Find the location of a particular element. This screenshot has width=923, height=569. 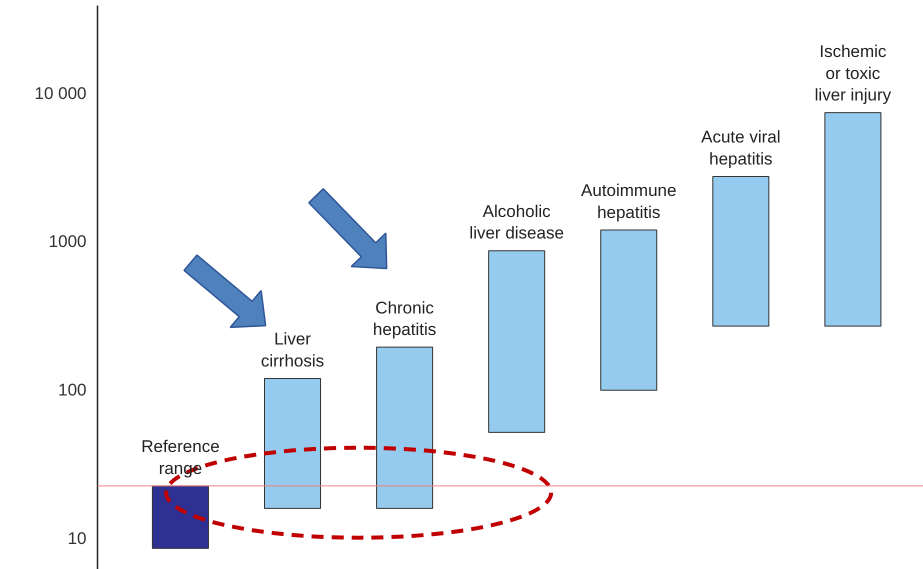

x-tick-label: Chronic hepatitis is located at coordinates (404, 319).